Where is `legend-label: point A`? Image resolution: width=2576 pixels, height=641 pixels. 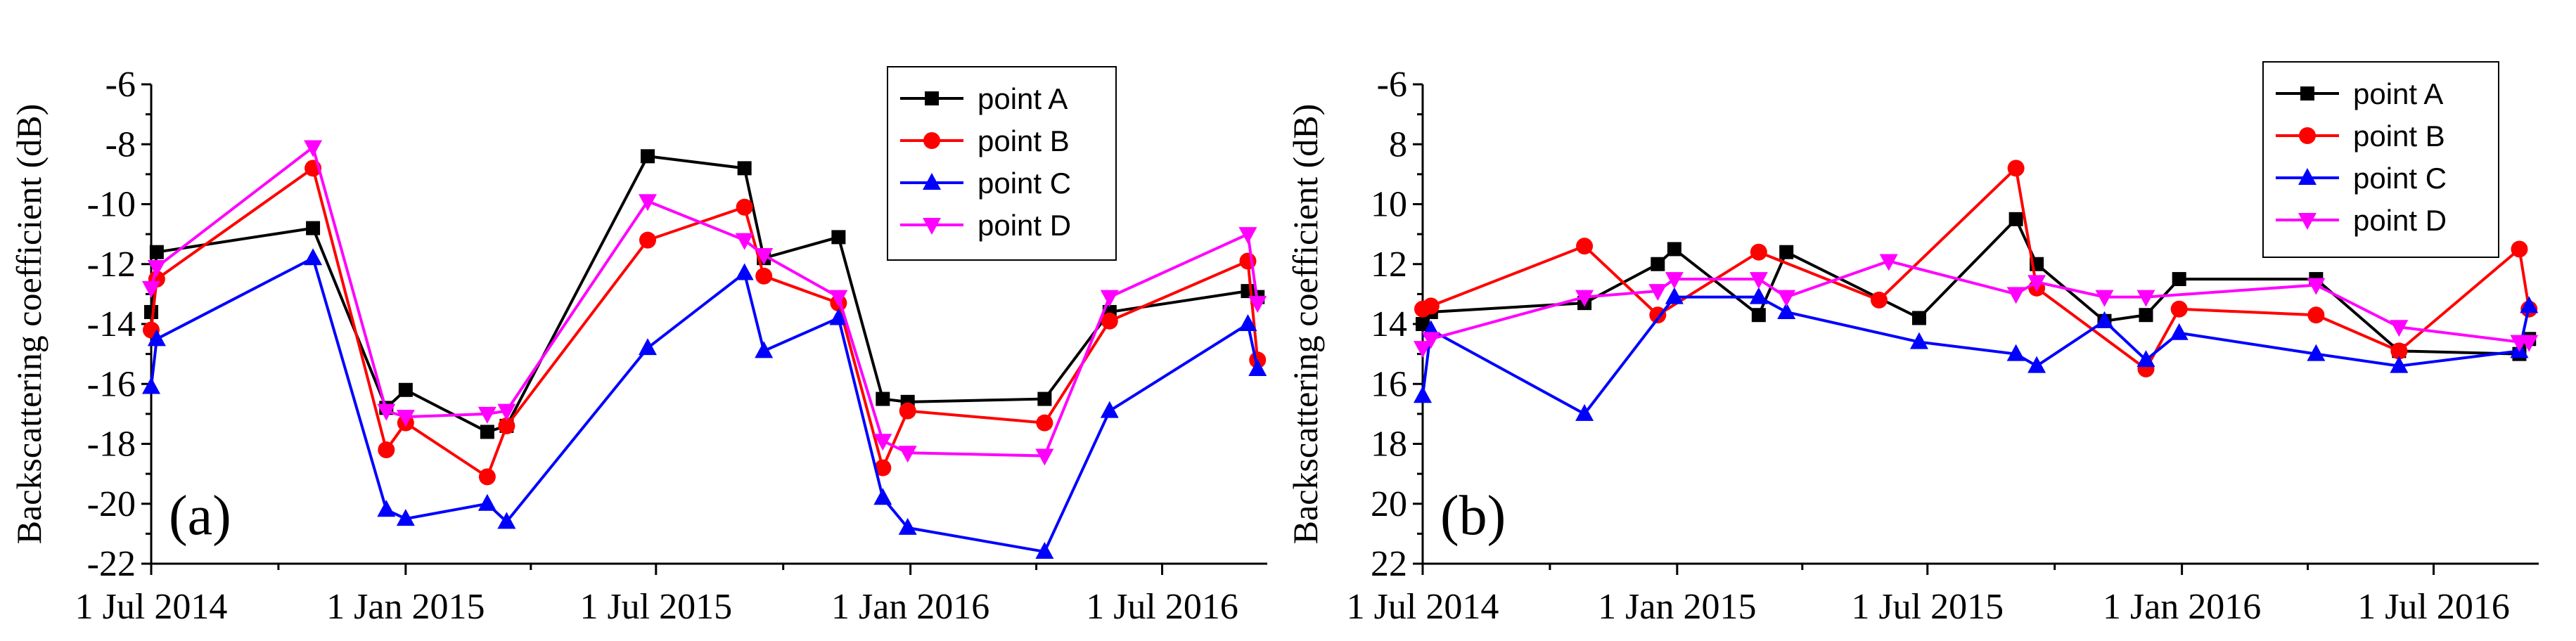 legend-label: point A is located at coordinates (2398, 93).